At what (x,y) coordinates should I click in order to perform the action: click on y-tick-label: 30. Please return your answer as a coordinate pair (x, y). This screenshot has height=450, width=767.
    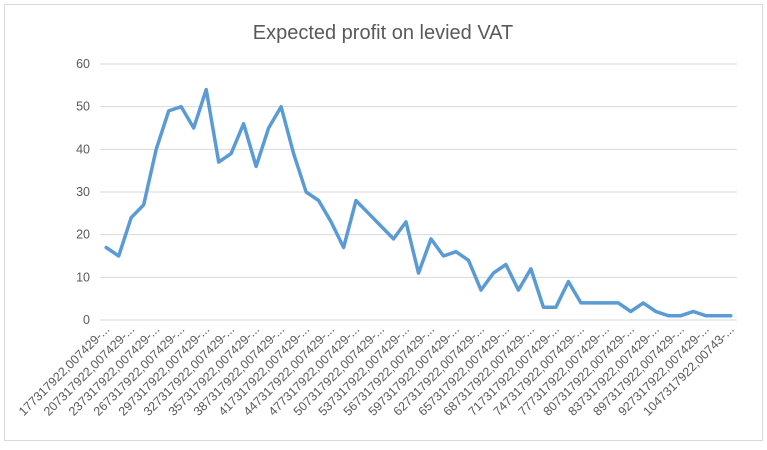
    Looking at the image, I should click on (83, 192).